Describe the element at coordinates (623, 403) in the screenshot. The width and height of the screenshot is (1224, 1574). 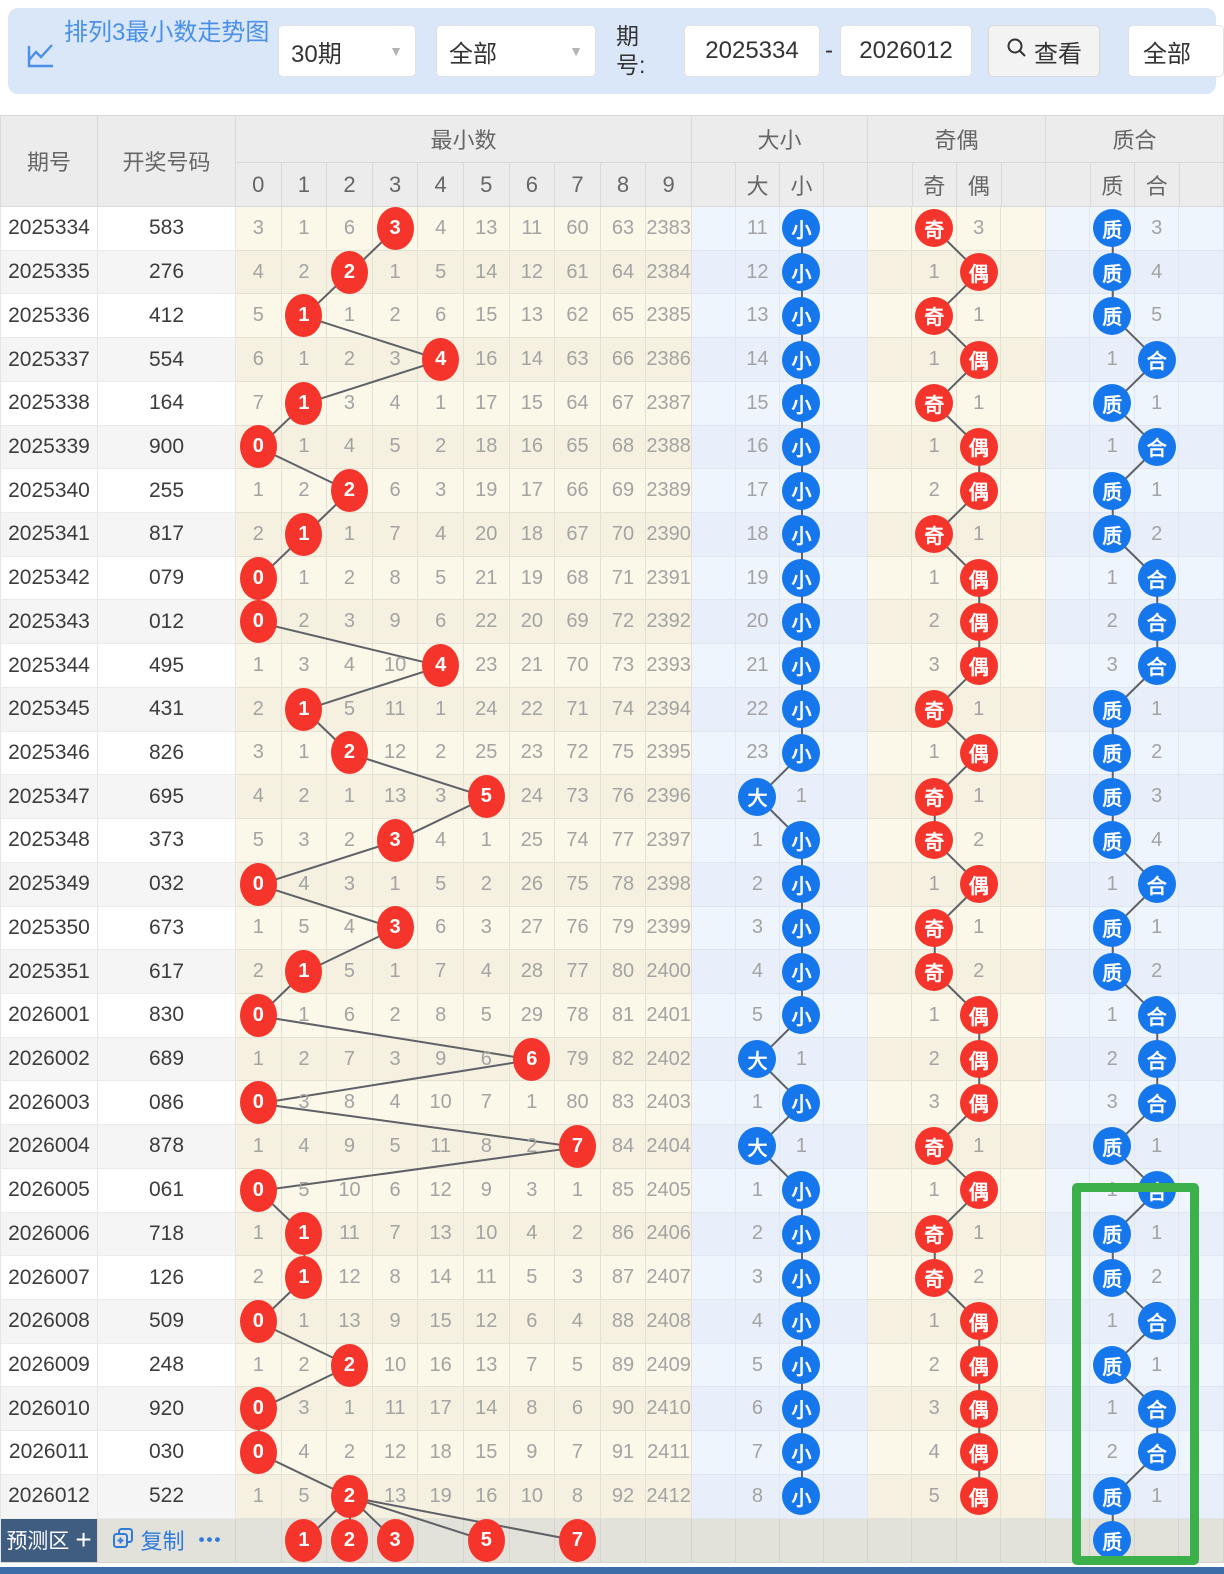
I see `min-cell: 67` at that location.